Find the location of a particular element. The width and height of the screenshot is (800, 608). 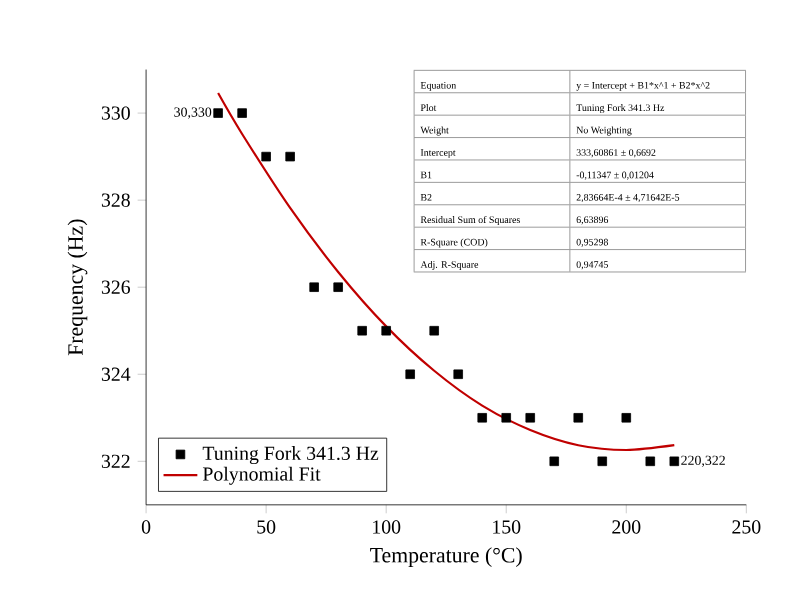

x-tick-label: 250 is located at coordinates (746, 527).